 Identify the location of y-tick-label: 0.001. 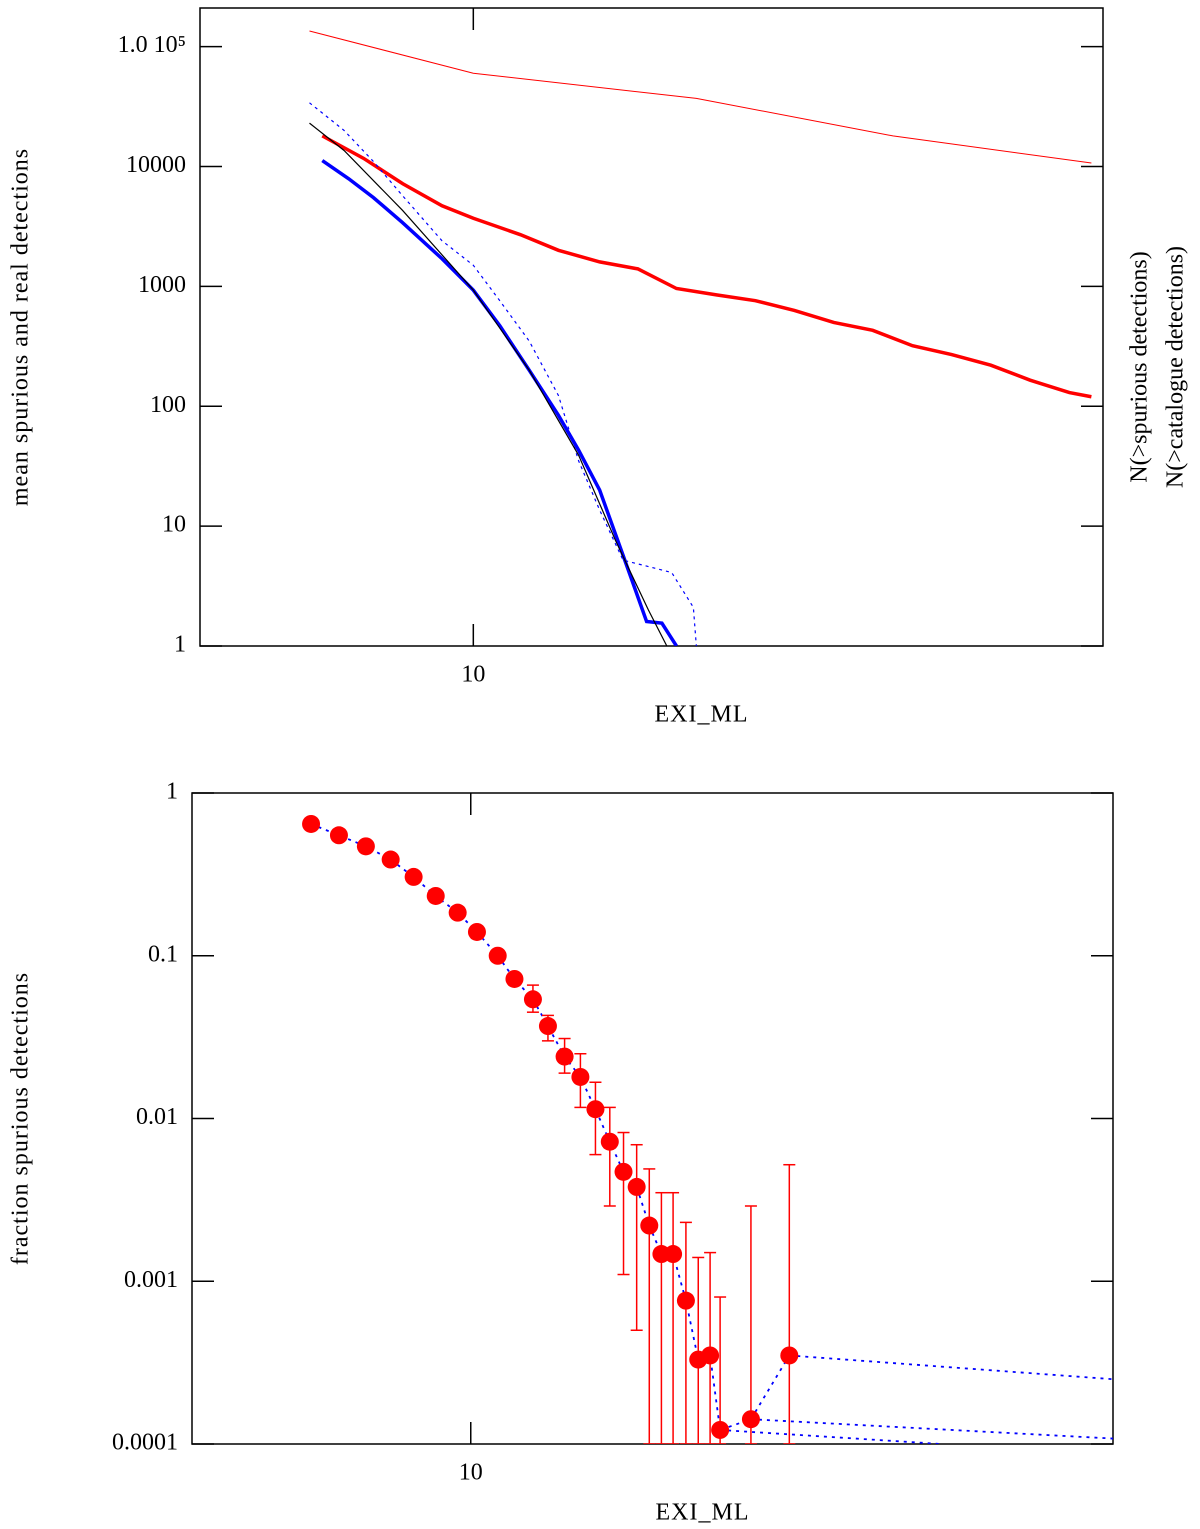
(151, 1280).